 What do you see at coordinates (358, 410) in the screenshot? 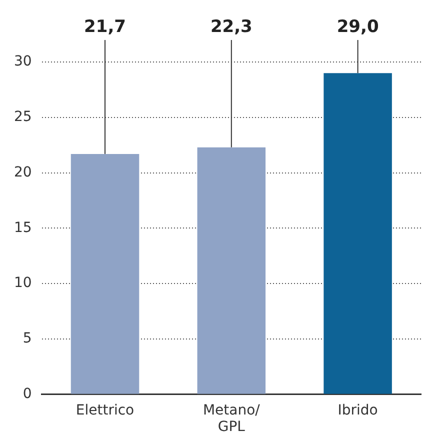
I see `x-tick-label: Ibrido` at bounding box center [358, 410].